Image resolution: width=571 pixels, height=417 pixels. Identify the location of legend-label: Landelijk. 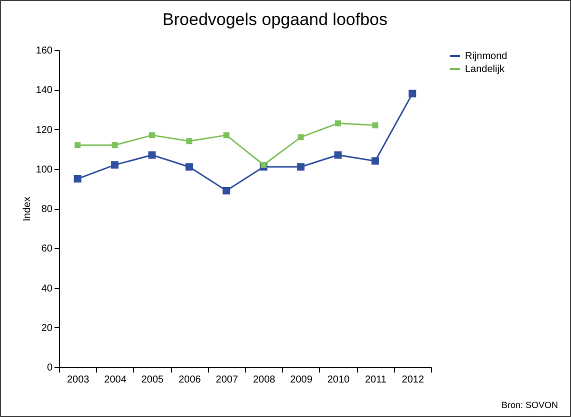
(485, 69).